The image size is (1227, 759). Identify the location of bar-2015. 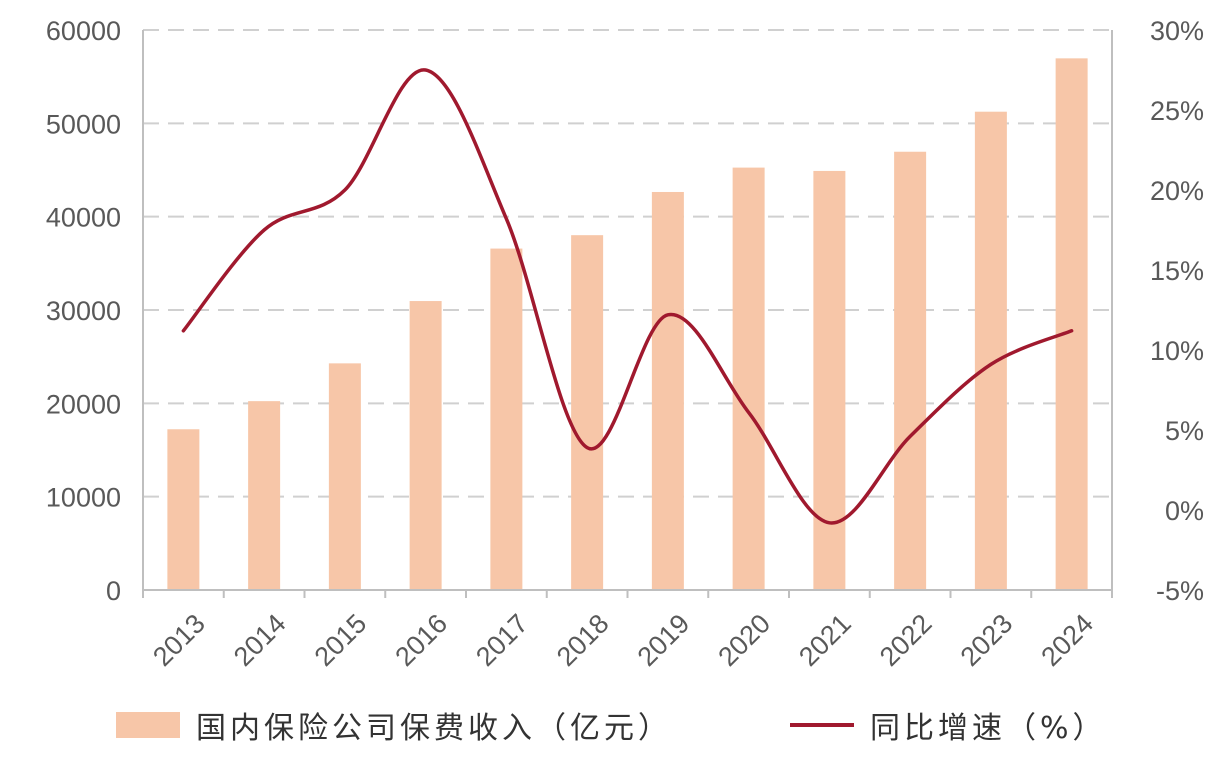
(344, 476).